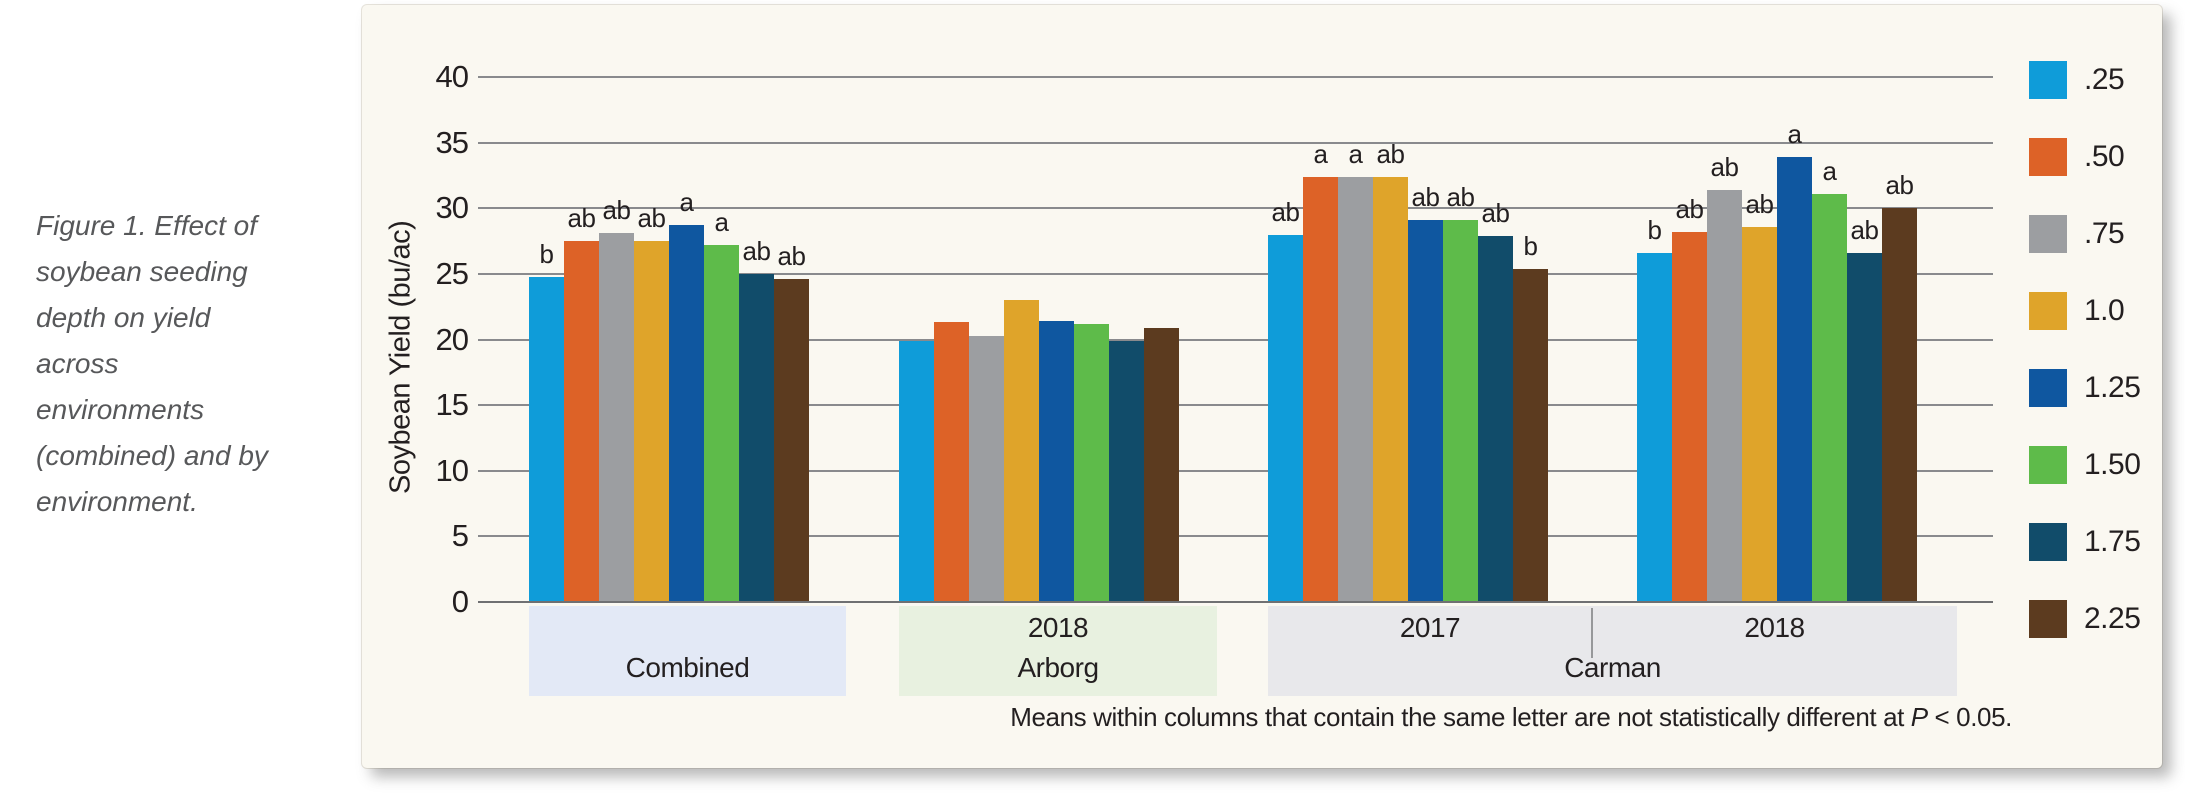 The width and height of the screenshot is (2185, 794). Describe the element at coordinates (452, 76) in the screenshot. I see `y-tick-label-40: 40` at that location.